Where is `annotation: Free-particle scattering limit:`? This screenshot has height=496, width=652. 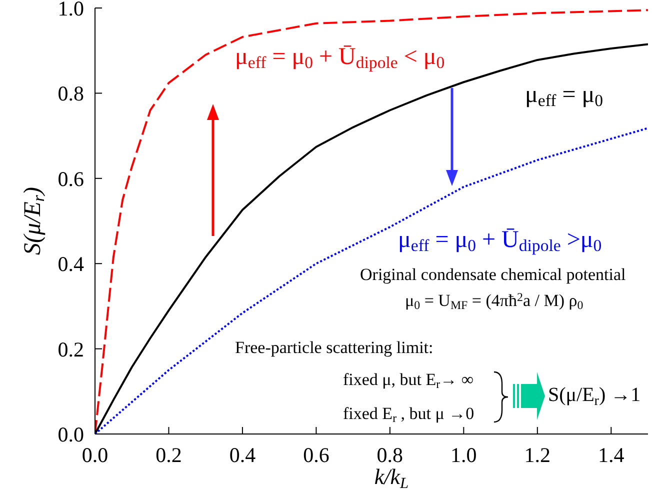 annotation: Free-particle scattering limit: is located at coordinates (334, 347).